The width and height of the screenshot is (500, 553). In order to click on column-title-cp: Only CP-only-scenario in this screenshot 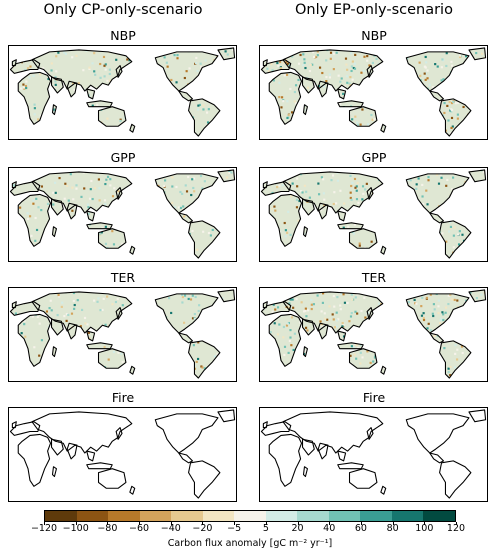, I will do `click(123, 10)`.